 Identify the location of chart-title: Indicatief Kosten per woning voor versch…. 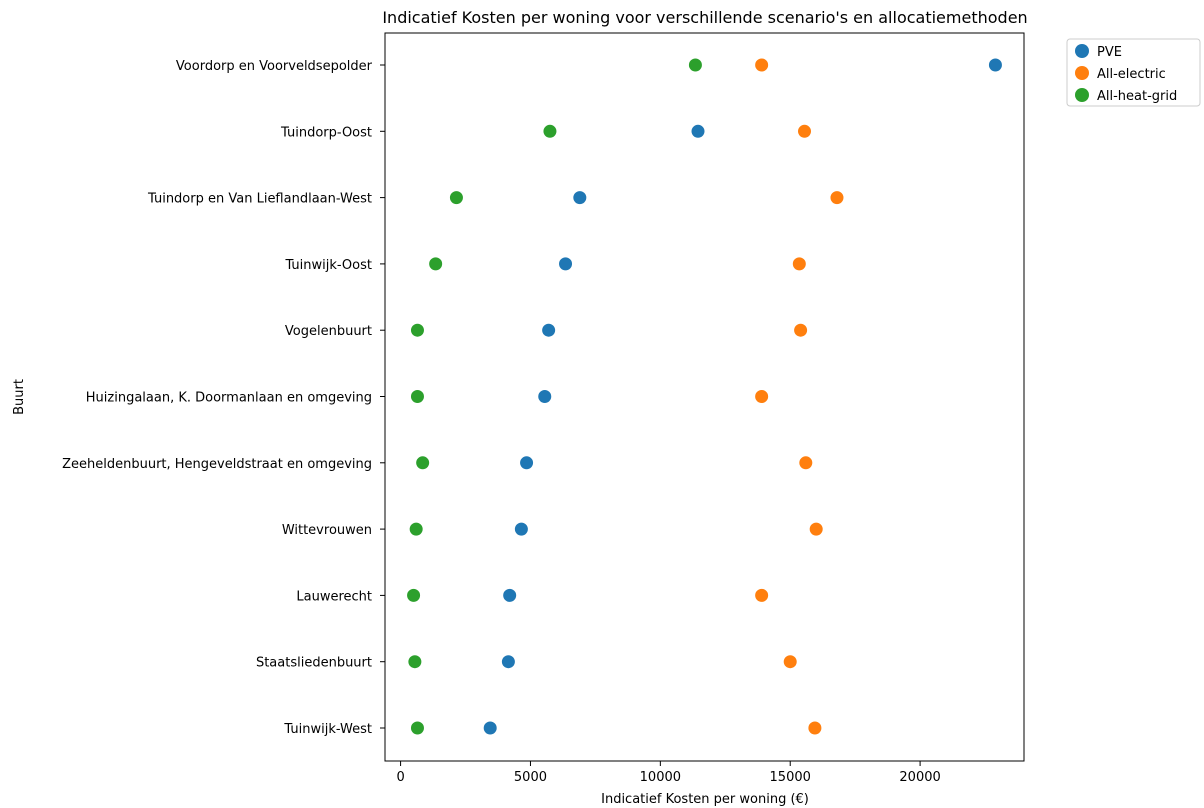
(704, 17).